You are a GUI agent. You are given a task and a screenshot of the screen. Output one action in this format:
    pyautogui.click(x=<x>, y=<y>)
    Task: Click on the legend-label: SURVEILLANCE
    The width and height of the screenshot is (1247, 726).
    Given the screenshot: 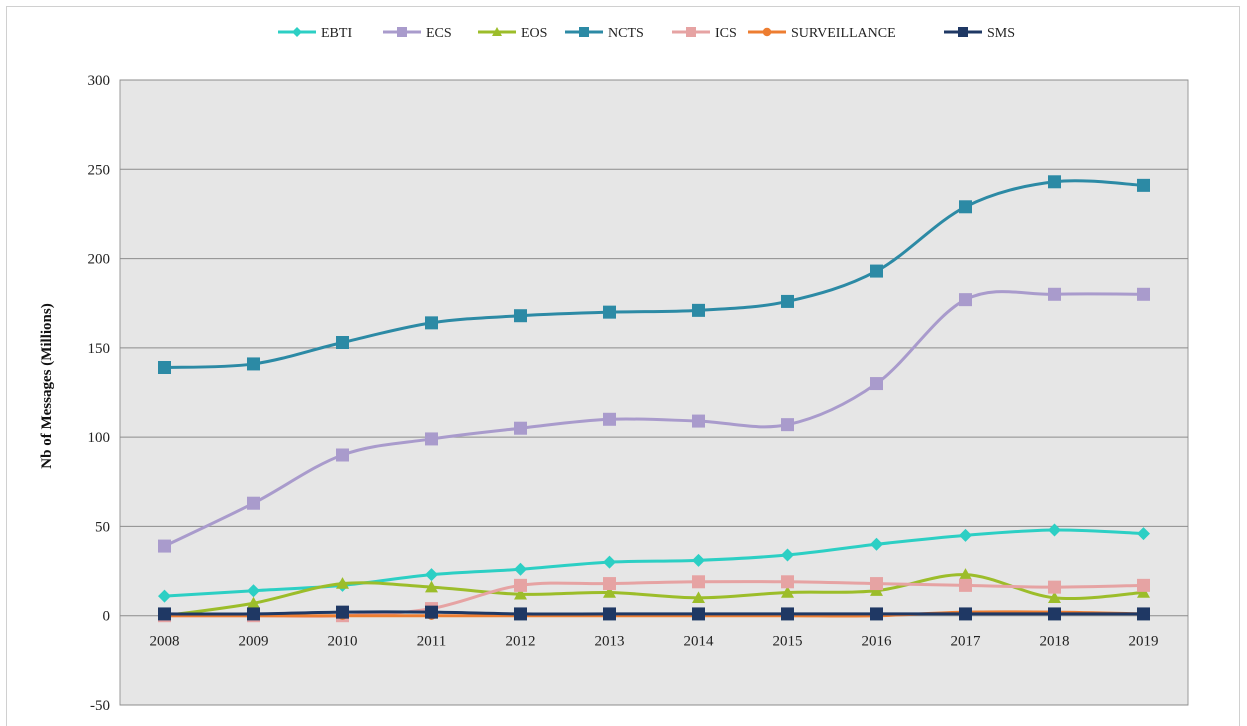 What is the action you would take?
    pyautogui.click(x=843, y=33)
    